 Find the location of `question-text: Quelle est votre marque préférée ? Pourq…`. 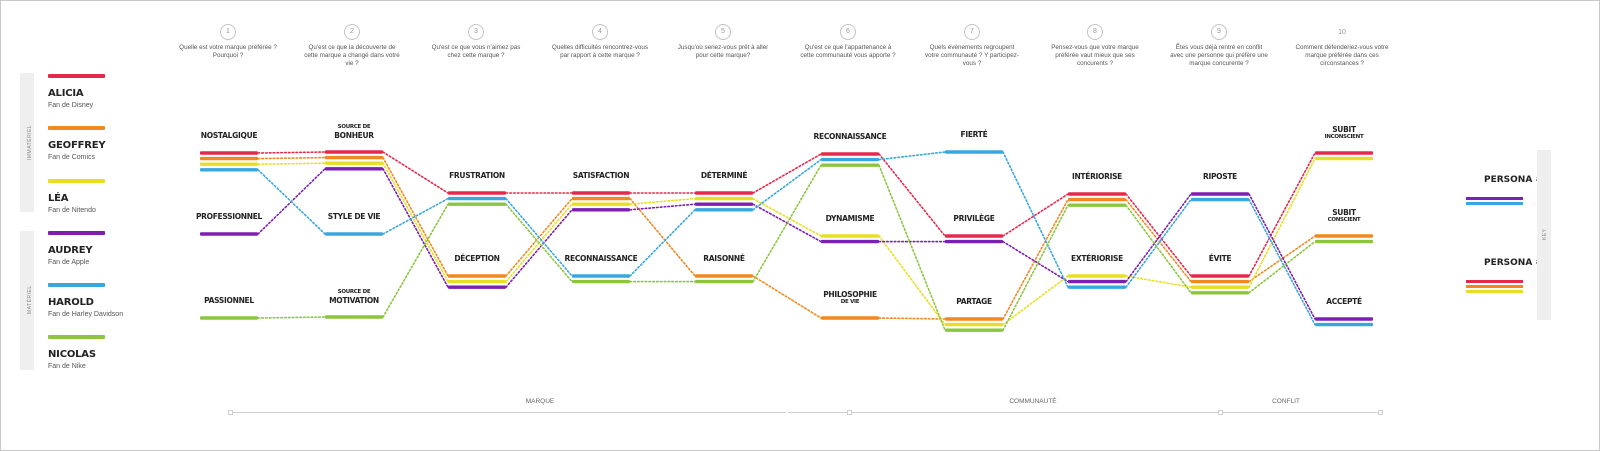

question-text: Quelle est votre marque préférée ? Pourq… is located at coordinates (228, 51).